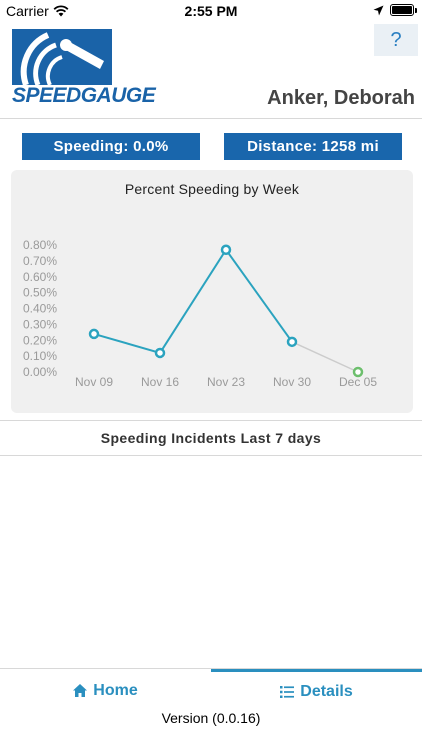 The image size is (422, 750). Describe the element at coordinates (40, 324) in the screenshot. I see `y-tick-label: 0.30%` at that location.